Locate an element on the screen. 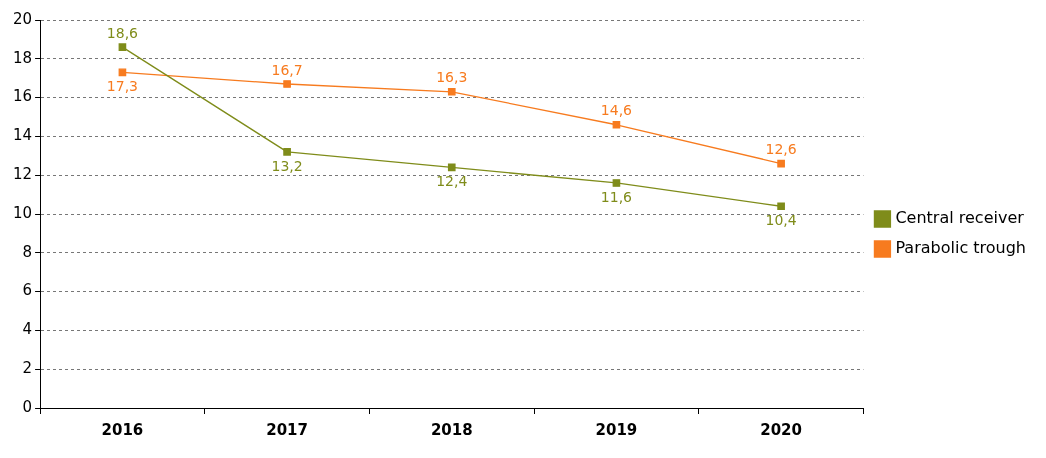 The height and width of the screenshot is (458, 1046). data-label: 14,6 is located at coordinates (616, 110).